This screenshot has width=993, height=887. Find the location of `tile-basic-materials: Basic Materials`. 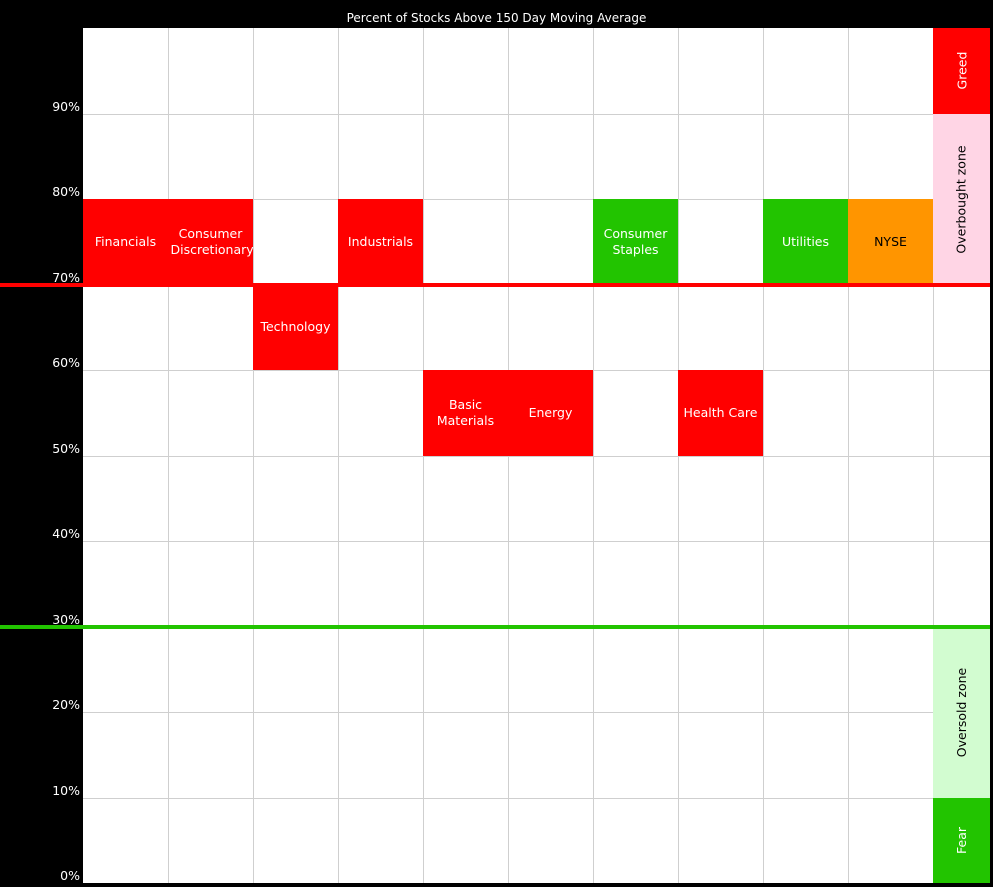

tile-basic-materials: Basic Materials is located at coordinates (465, 413).